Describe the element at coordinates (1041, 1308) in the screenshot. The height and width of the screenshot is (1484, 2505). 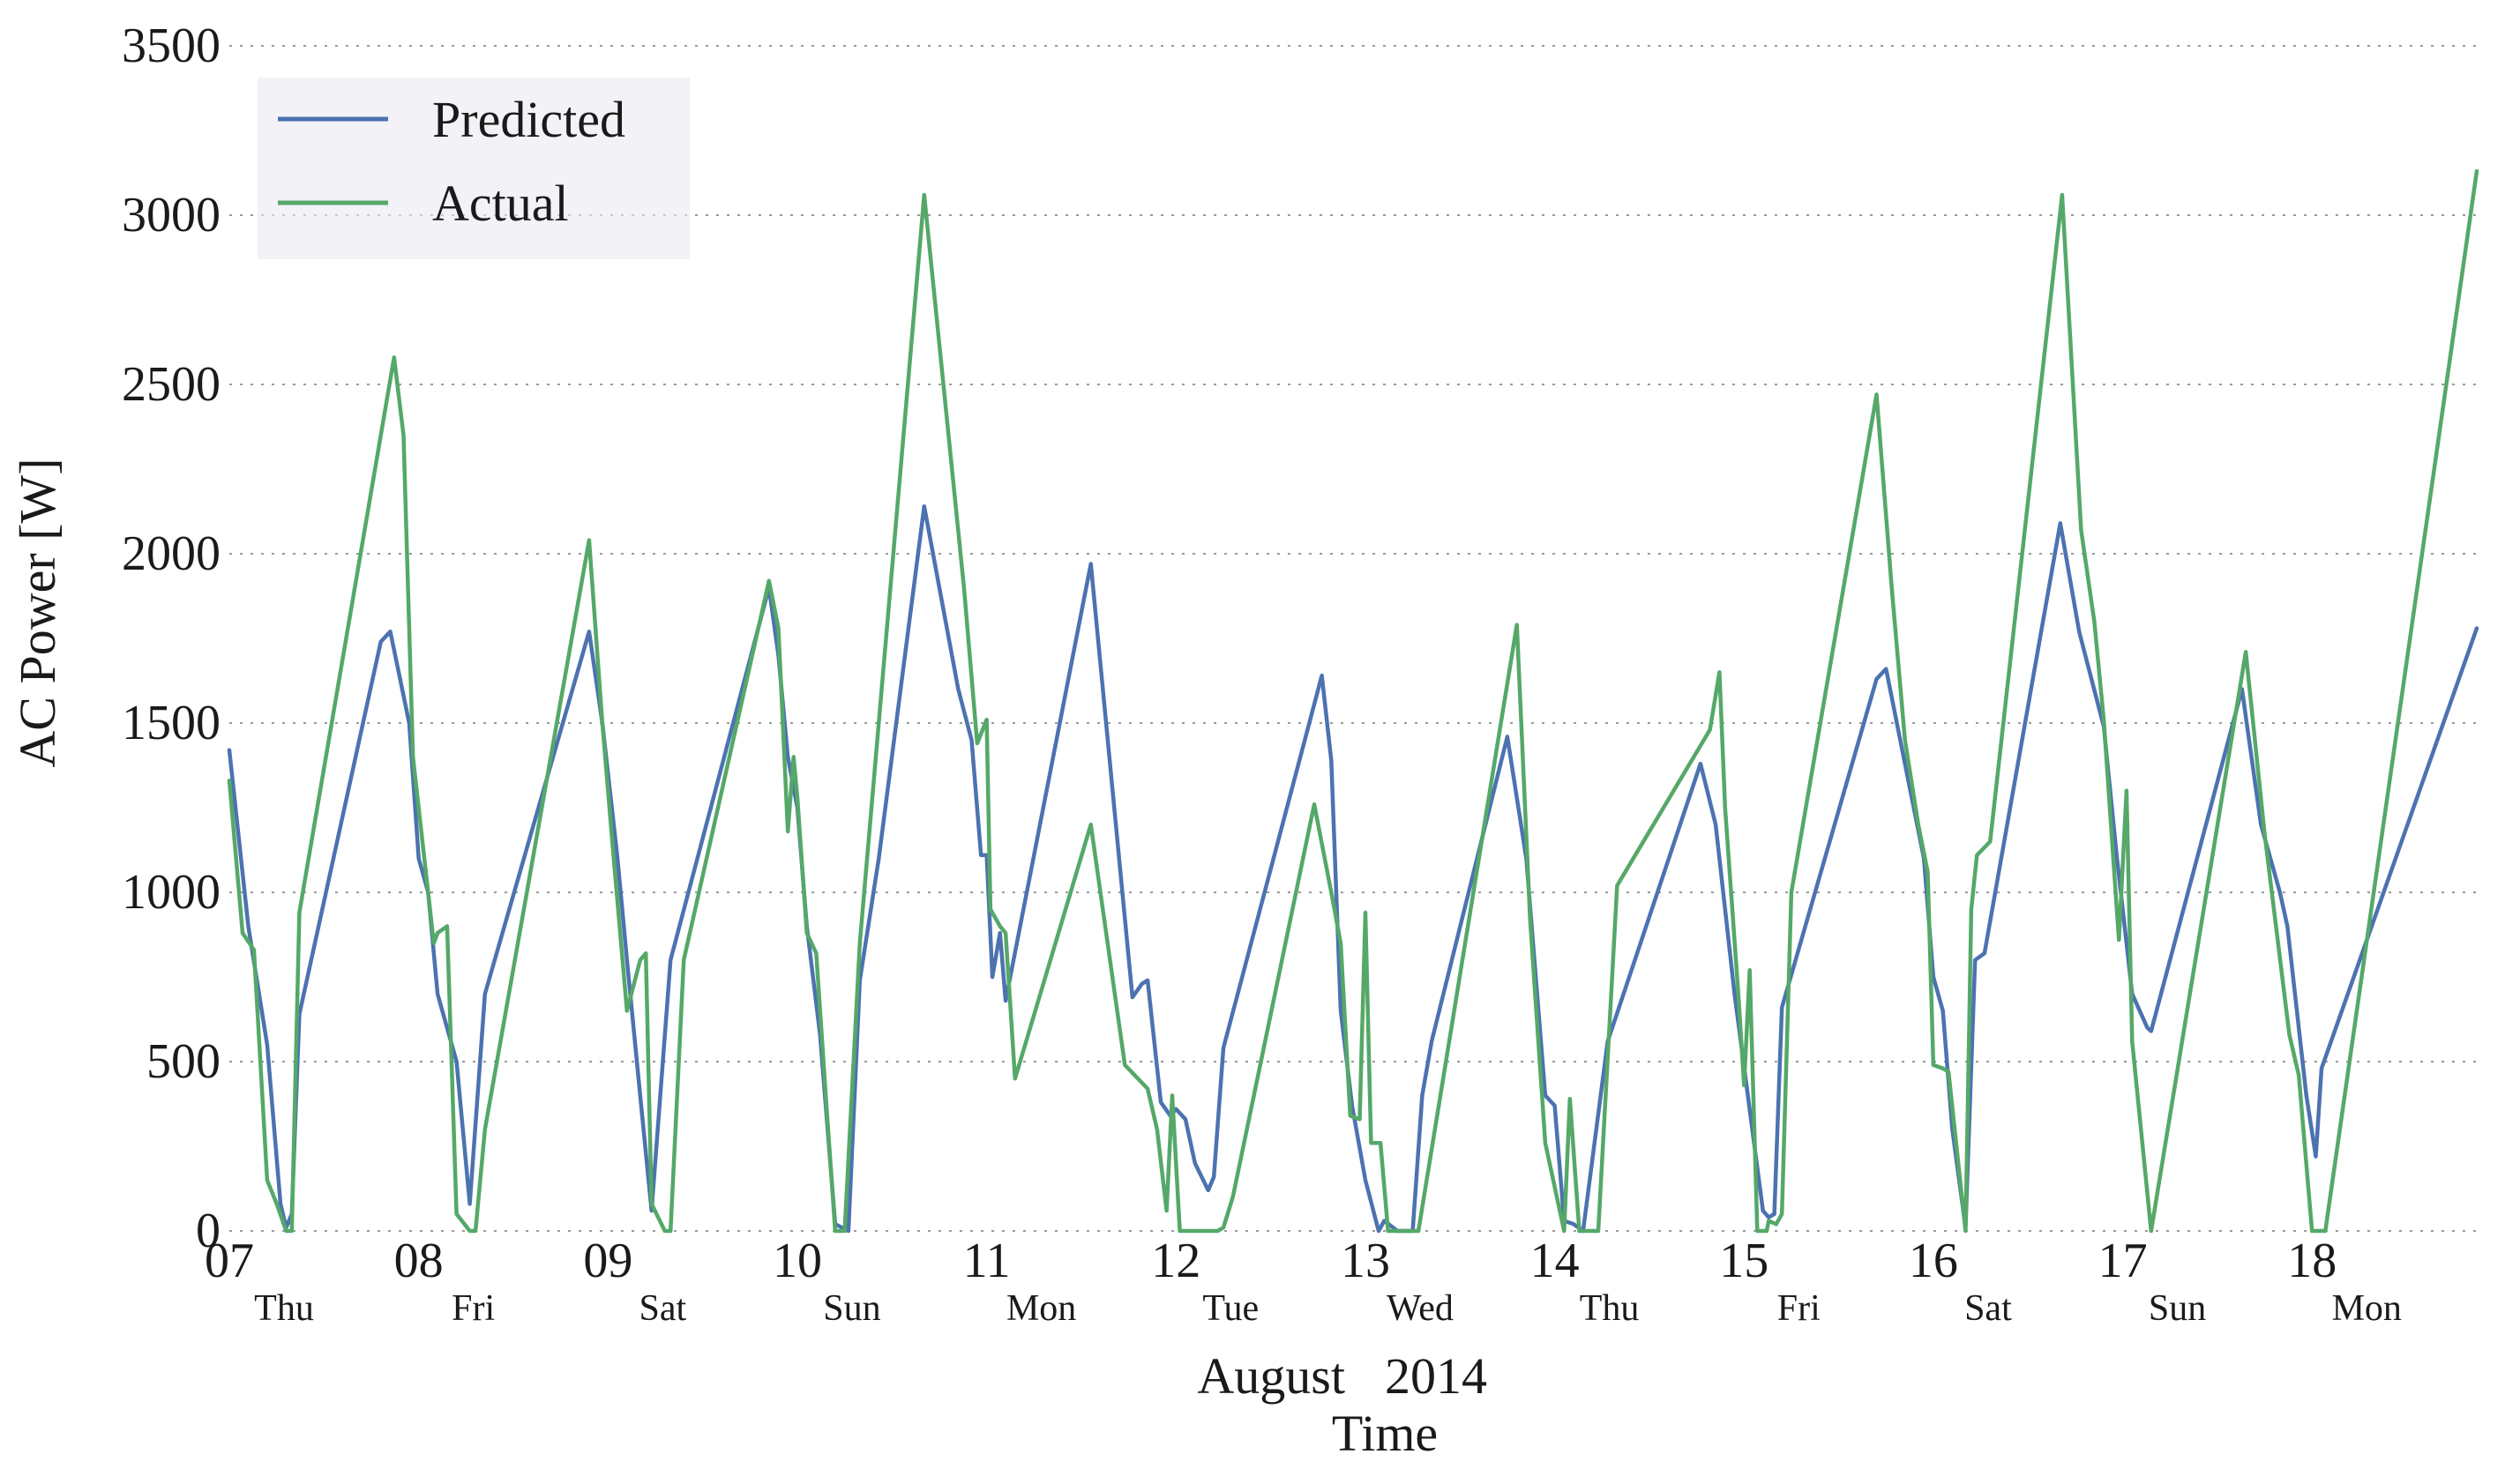
I see `x-tick-weekday-11: Mon` at that location.